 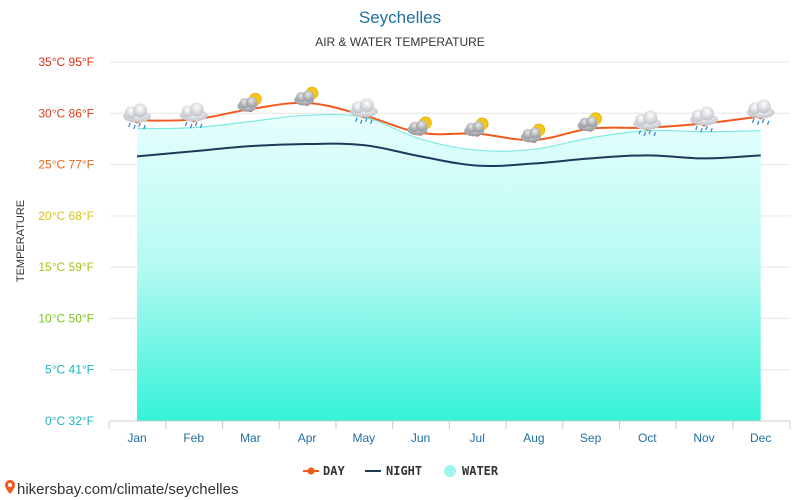 I want to click on y-tick-label: 25°C 77°F, so click(x=66, y=165).